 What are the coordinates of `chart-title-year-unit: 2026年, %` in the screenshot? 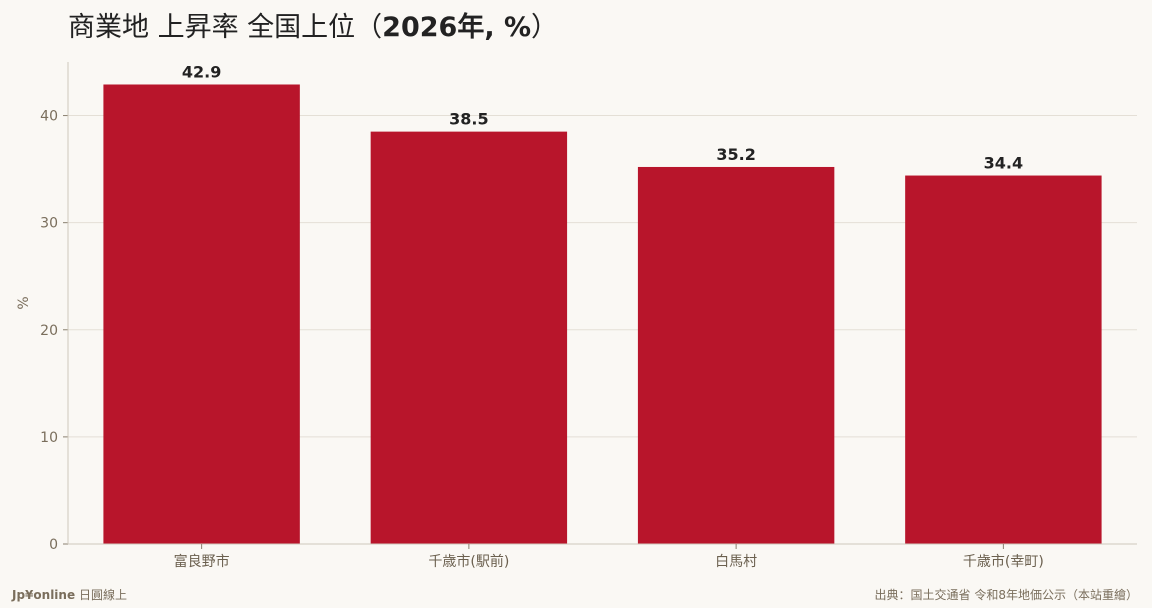 It's located at (457, 27).